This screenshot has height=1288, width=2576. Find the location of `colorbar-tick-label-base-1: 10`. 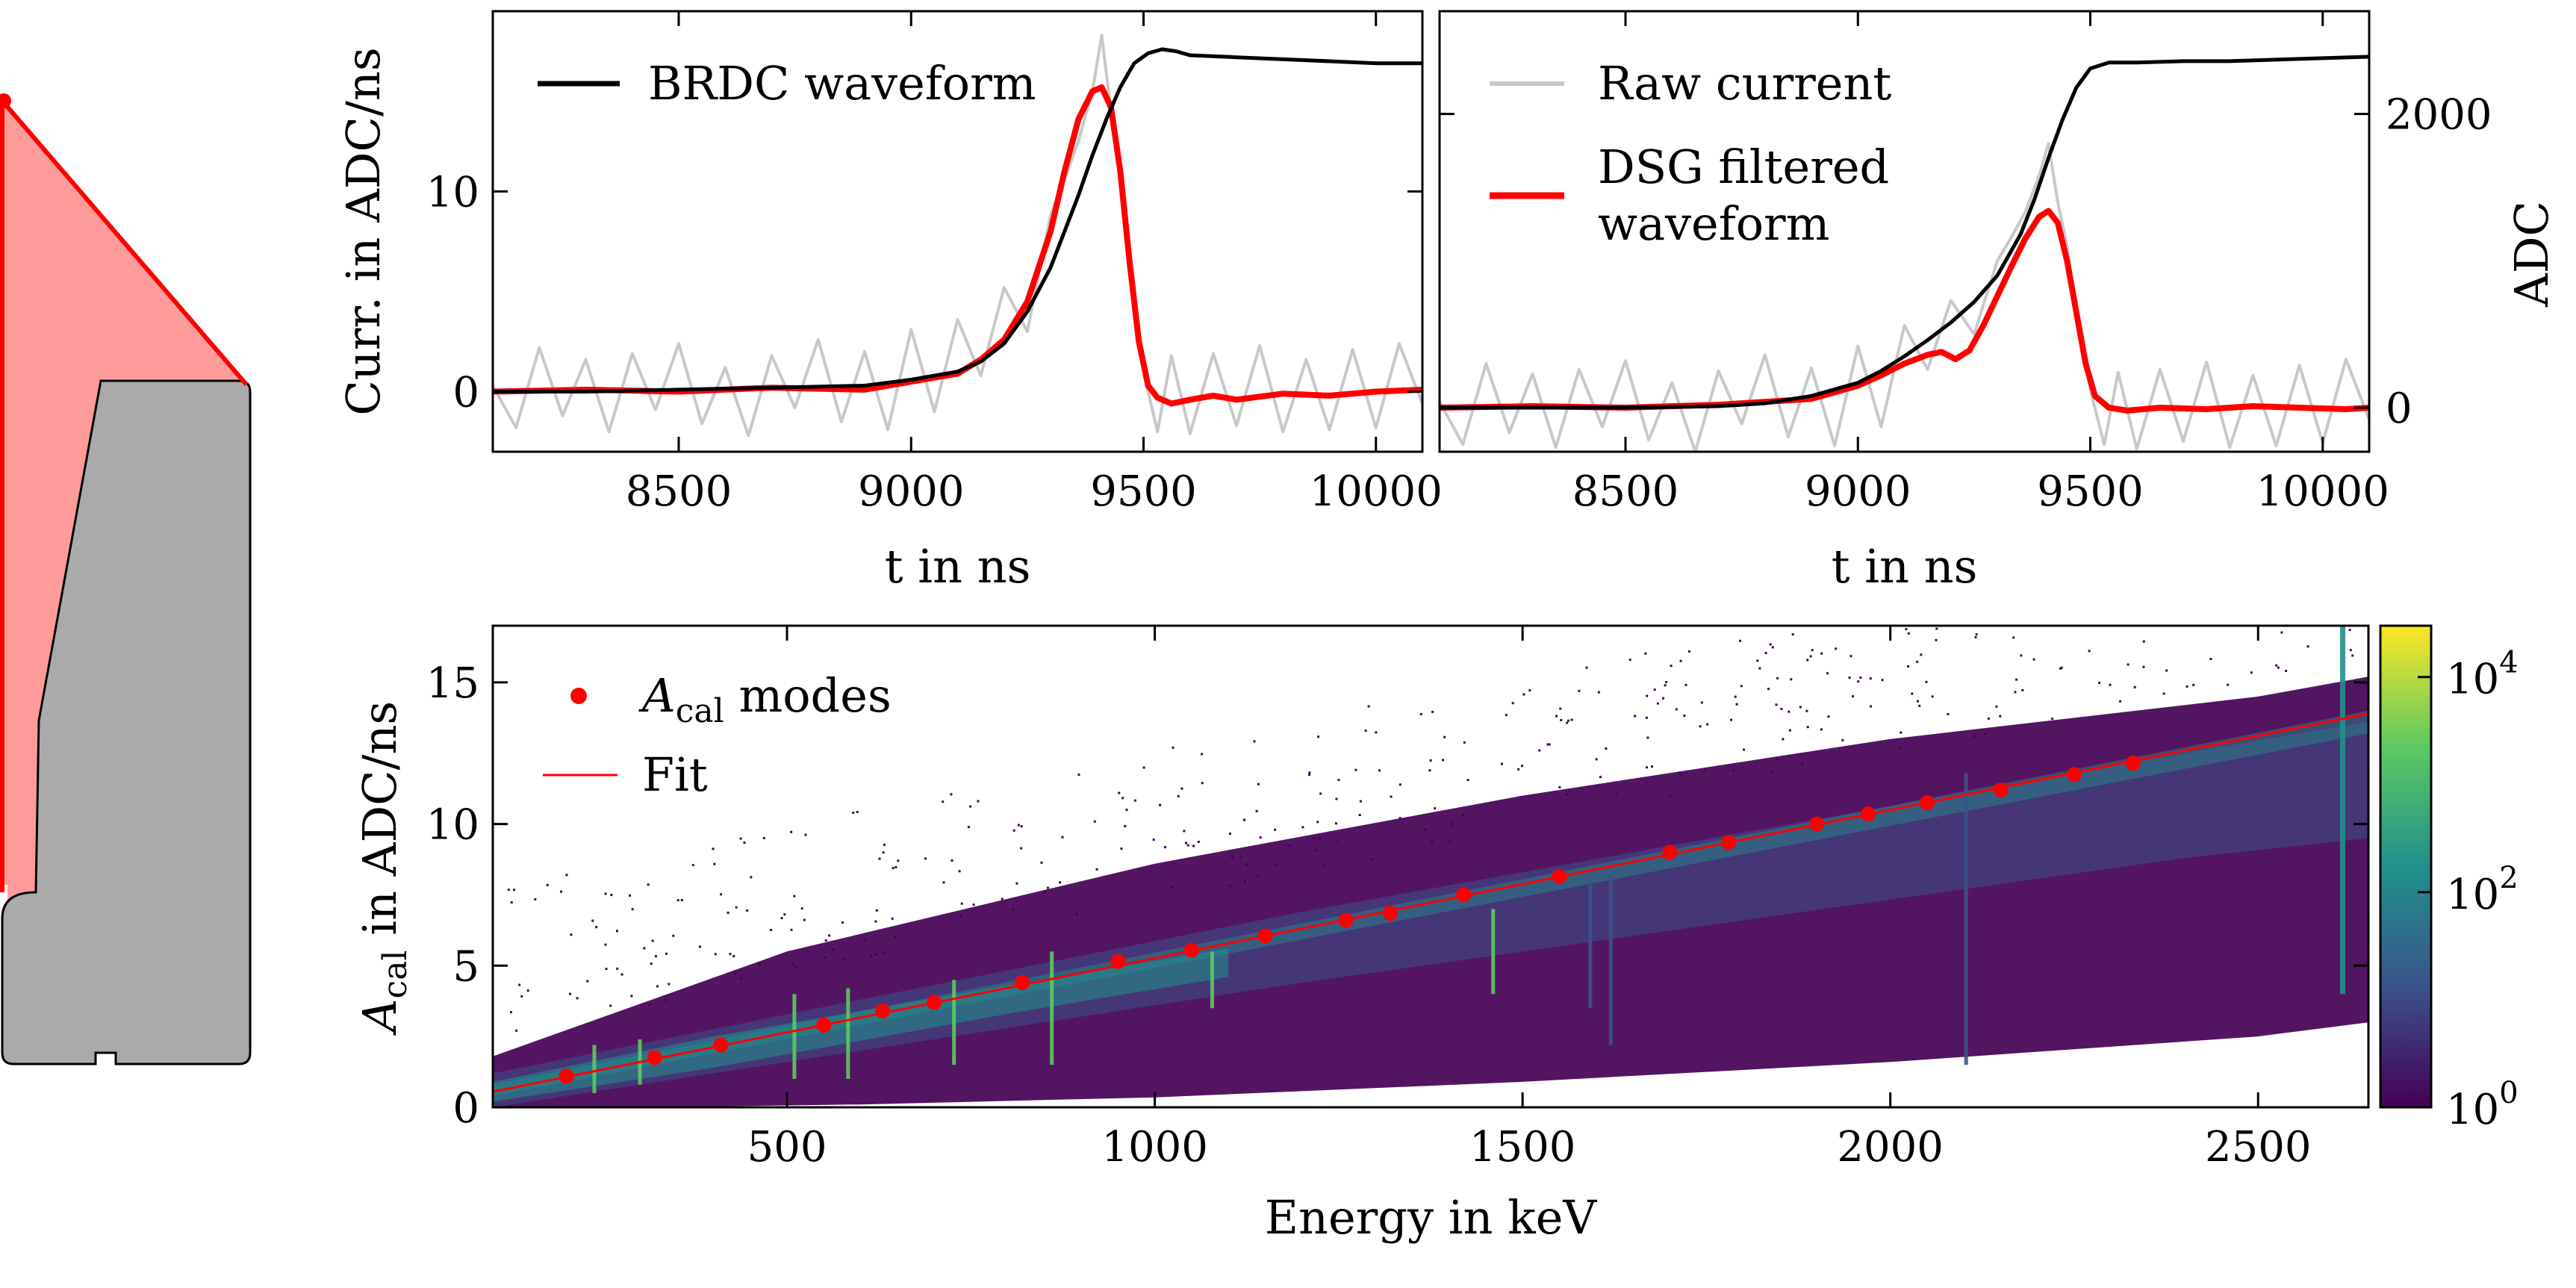

colorbar-tick-label-base-1: 10 is located at coordinates (2472, 895).